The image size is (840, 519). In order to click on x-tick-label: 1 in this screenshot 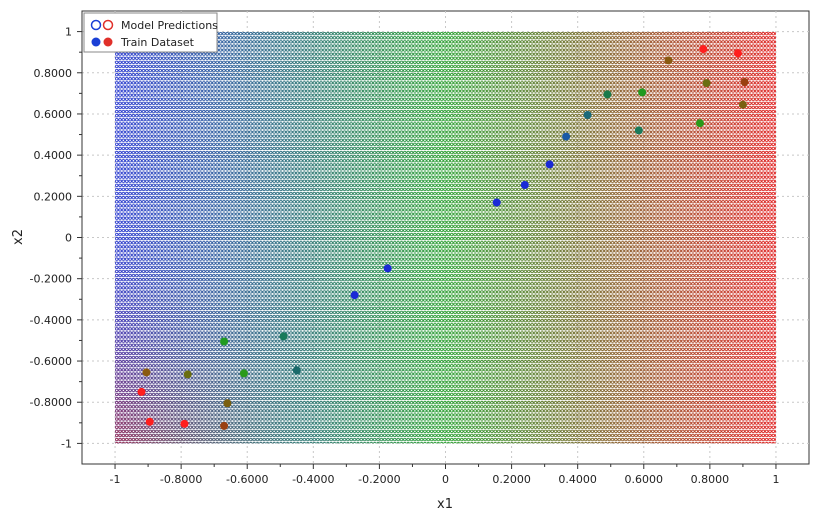, I will do `click(775, 479)`.